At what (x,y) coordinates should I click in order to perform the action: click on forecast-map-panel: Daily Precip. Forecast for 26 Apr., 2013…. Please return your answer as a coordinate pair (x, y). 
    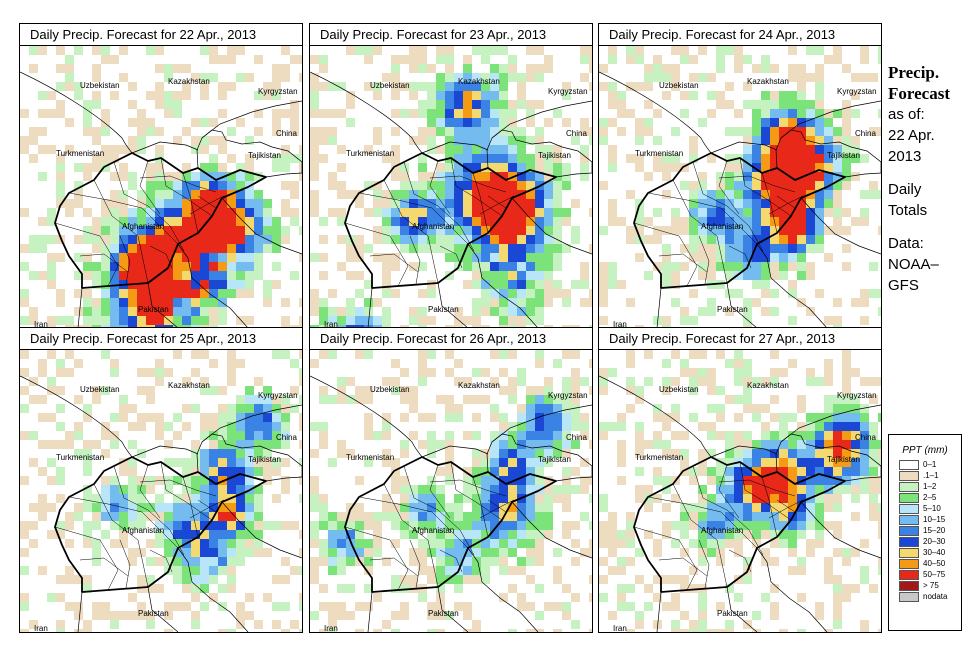
    Looking at the image, I should click on (451, 480).